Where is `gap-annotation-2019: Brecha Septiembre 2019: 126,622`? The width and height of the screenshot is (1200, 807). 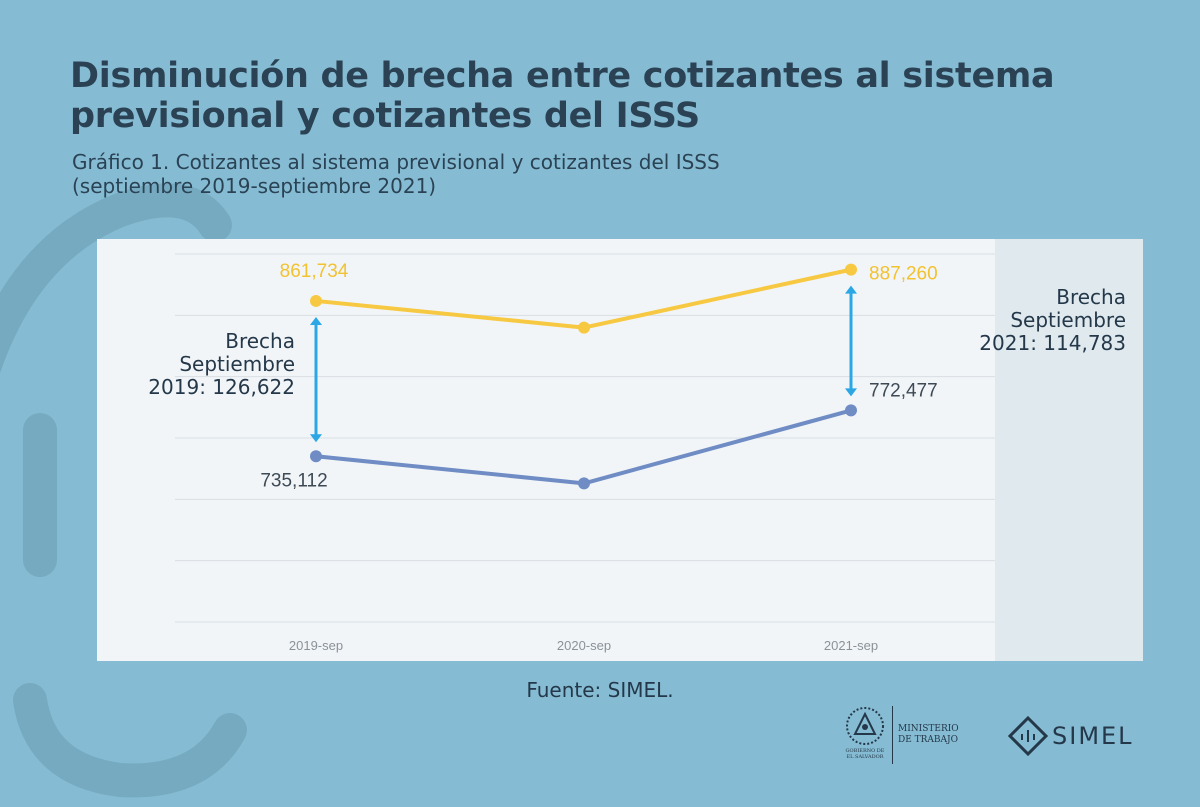 gap-annotation-2019: Brecha Septiembre 2019: 126,622 is located at coordinates (197, 364).